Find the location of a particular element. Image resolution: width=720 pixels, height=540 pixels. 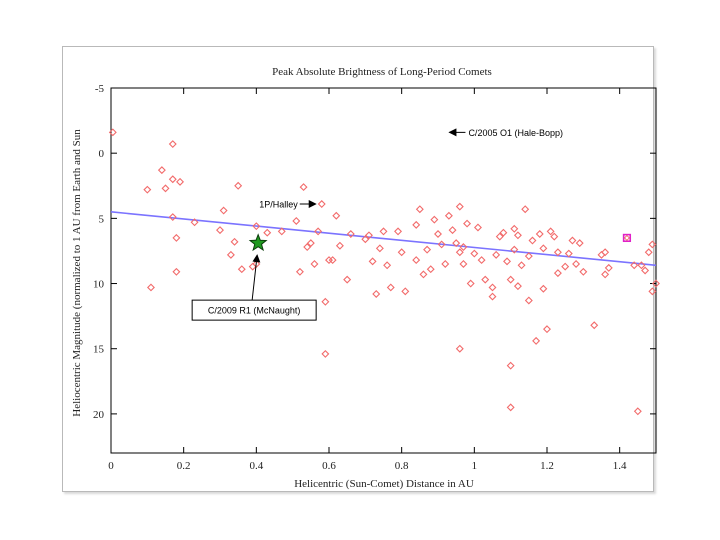

x-tick-label: 1.2 is located at coordinates (547, 466).